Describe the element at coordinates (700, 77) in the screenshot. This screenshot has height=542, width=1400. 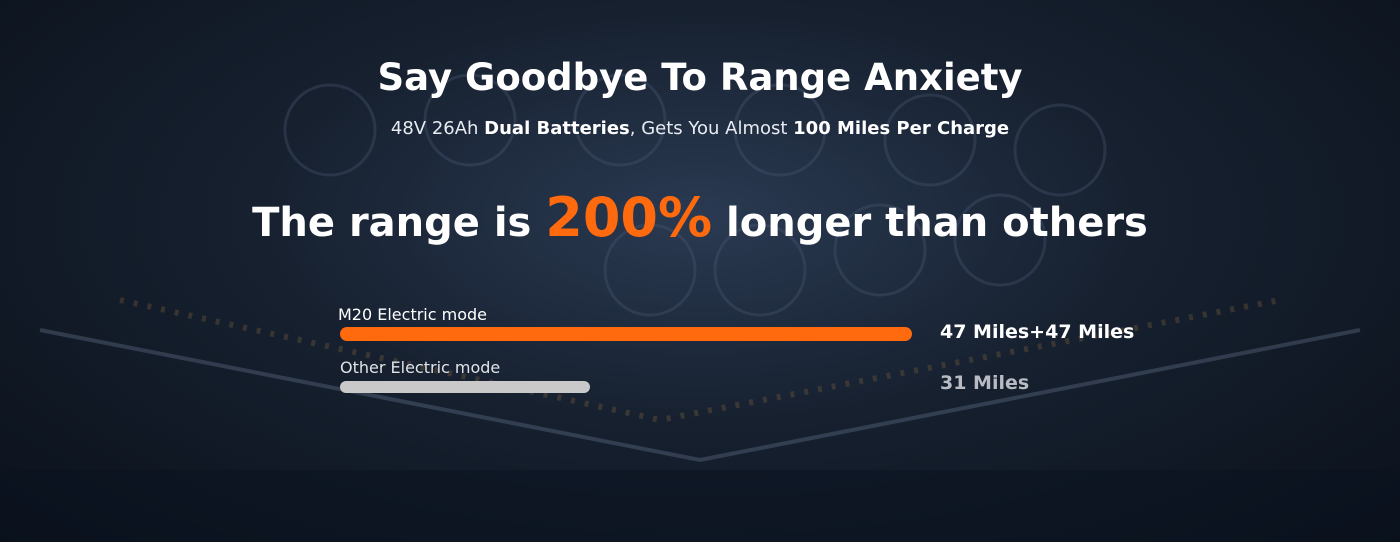
I see `title: Say Goodbye To Range Anxiety` at that location.